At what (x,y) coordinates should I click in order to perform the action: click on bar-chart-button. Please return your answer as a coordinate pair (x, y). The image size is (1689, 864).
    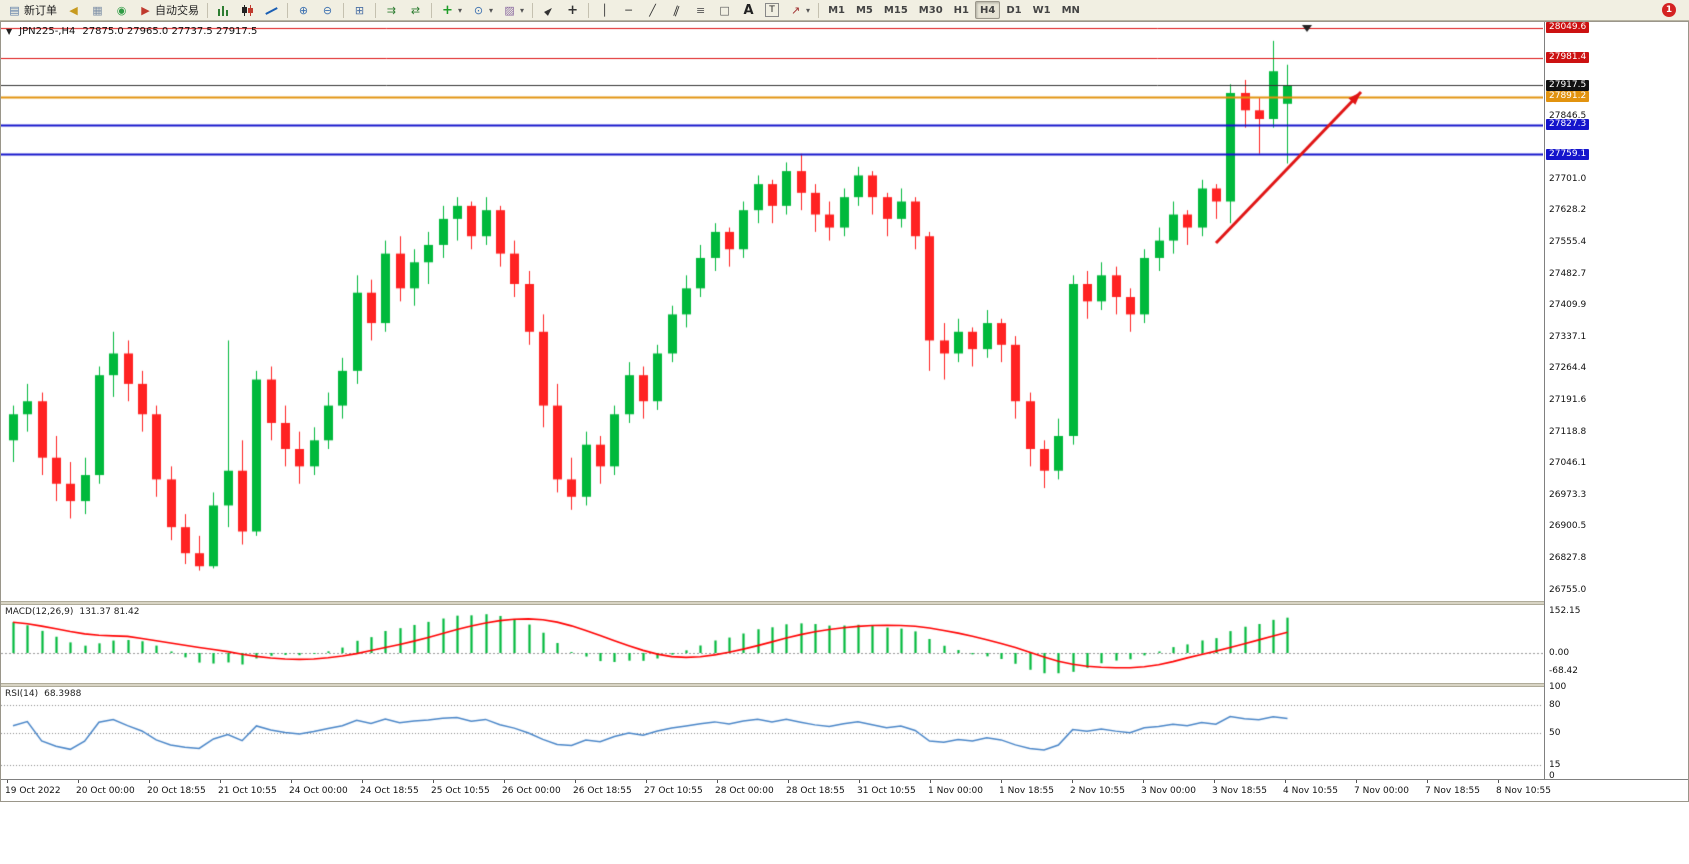
    Looking at the image, I should click on (223, 10).